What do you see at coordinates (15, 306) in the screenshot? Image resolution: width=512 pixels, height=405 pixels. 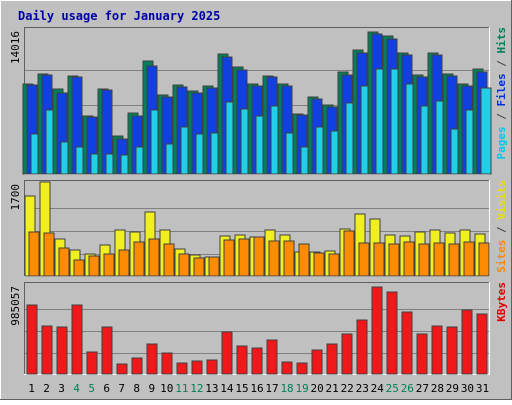 I see `y-max-label: 985057` at bounding box center [15, 306].